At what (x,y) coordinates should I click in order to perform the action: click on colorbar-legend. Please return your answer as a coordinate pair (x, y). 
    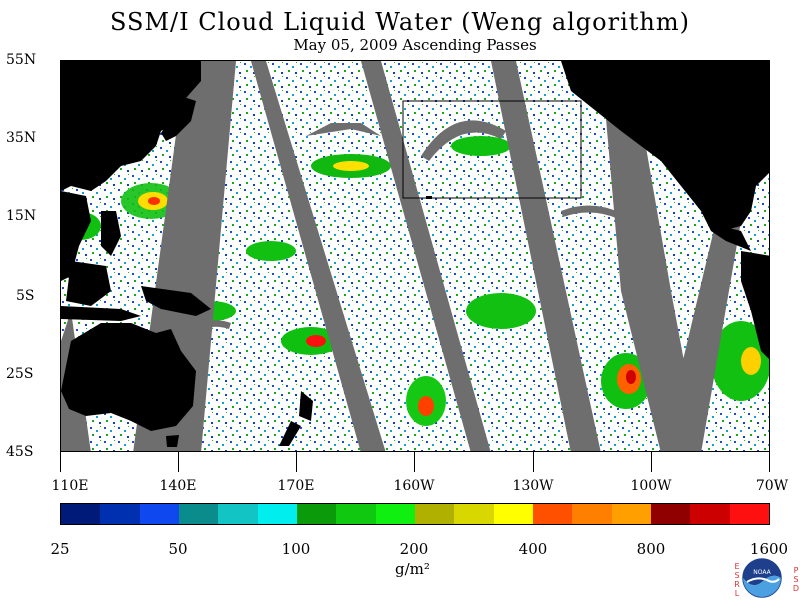
    Looking at the image, I should click on (415, 514).